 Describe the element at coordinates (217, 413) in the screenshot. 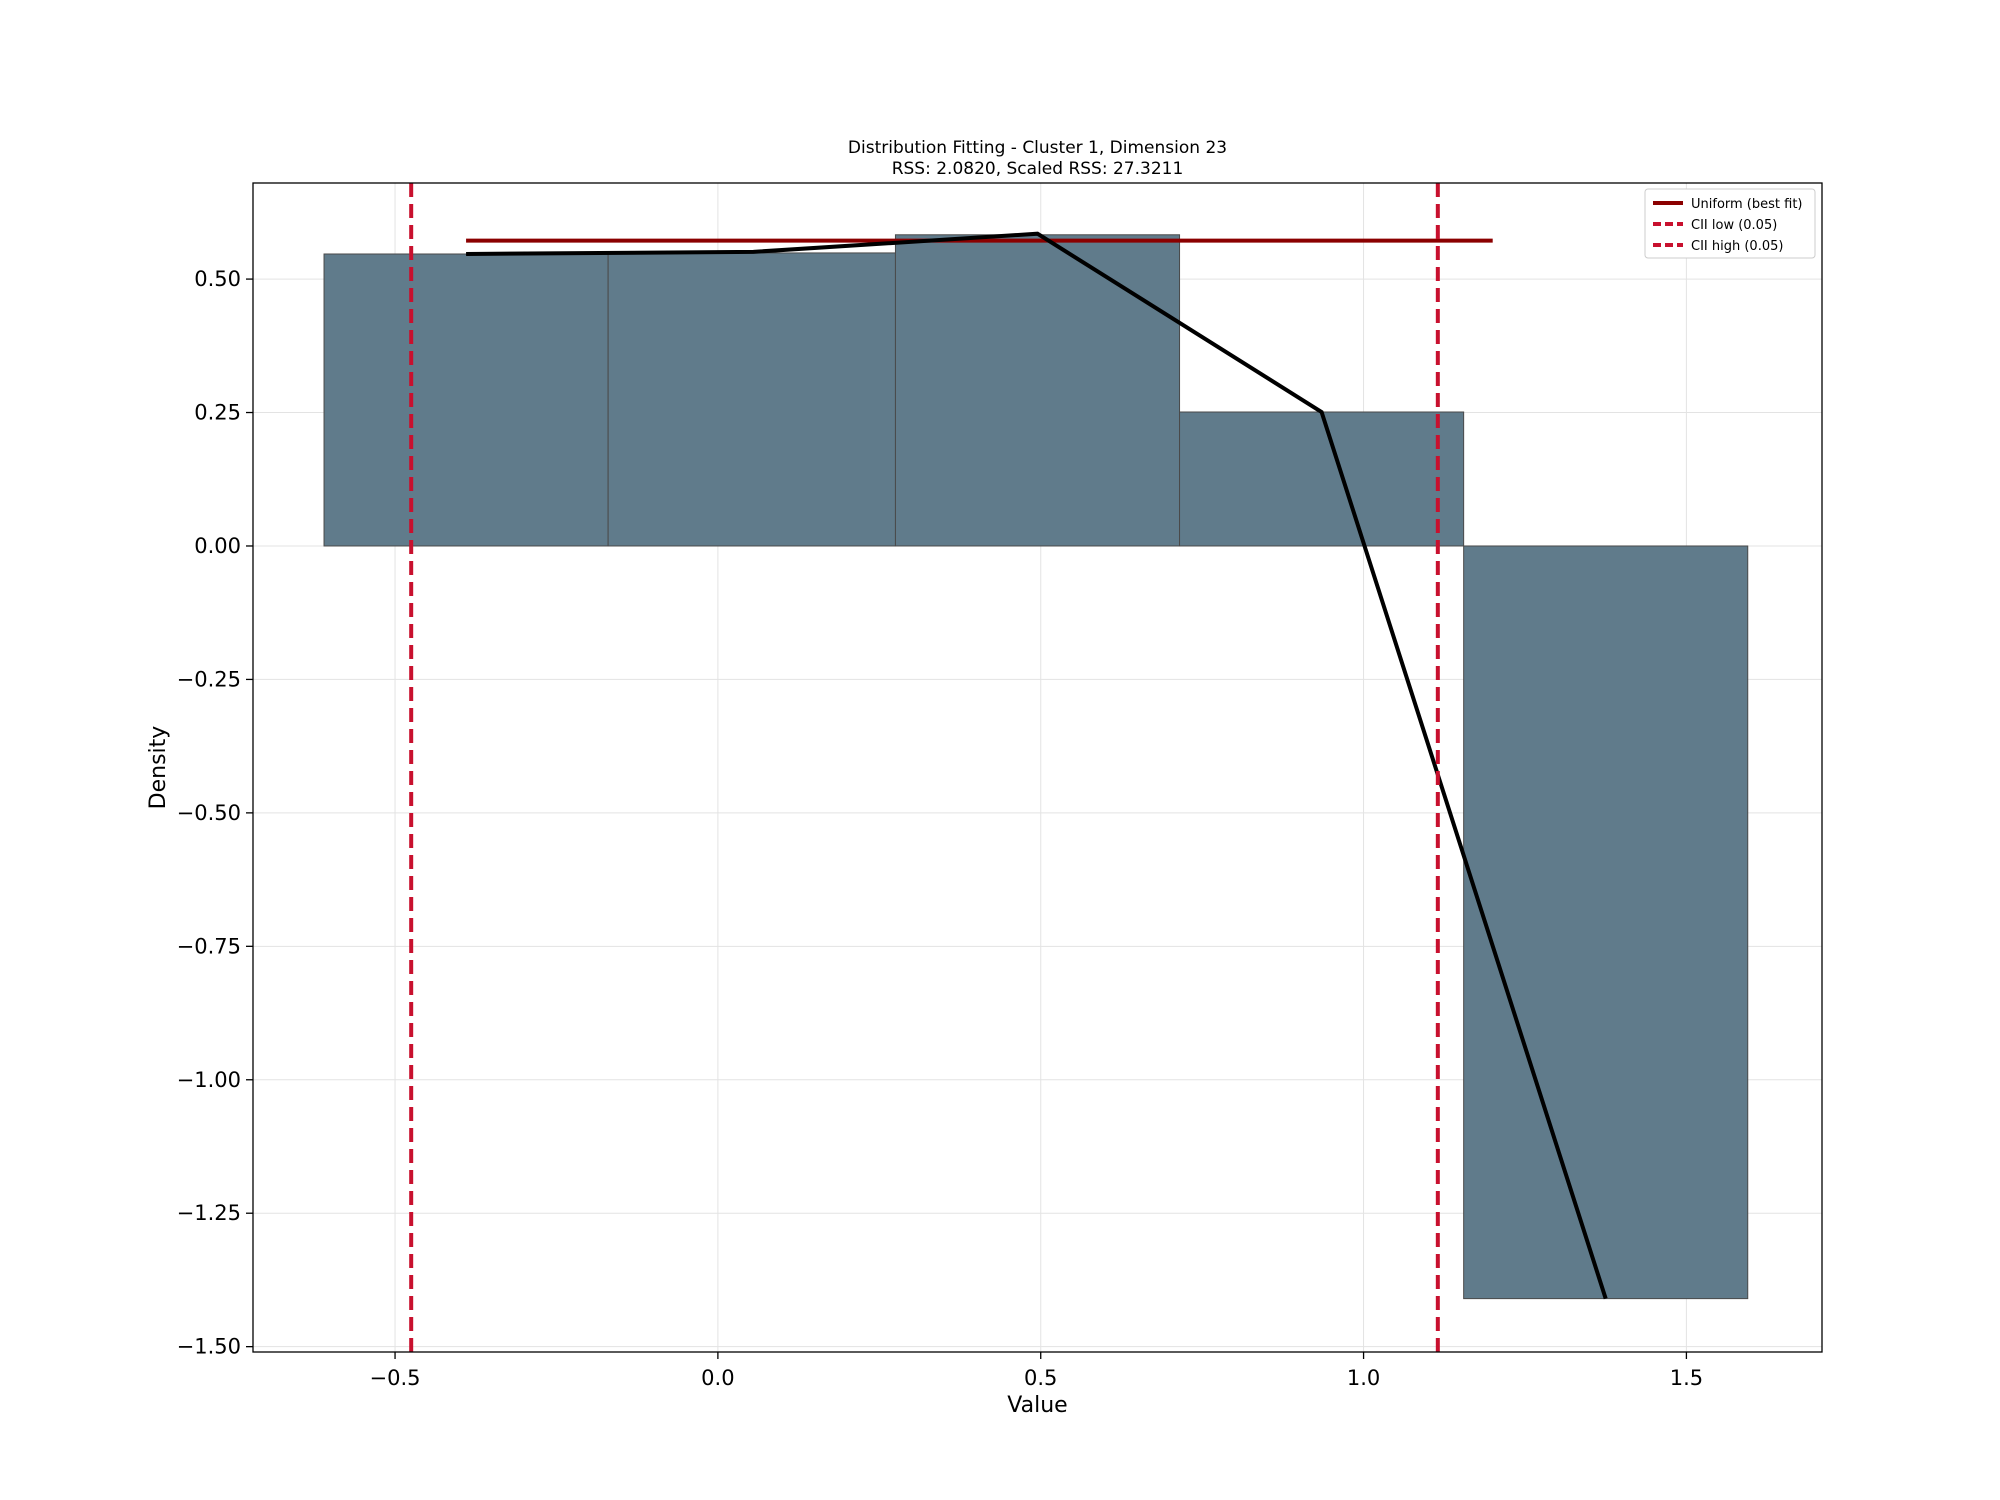

I see `y-tick-label: 0.25` at that location.